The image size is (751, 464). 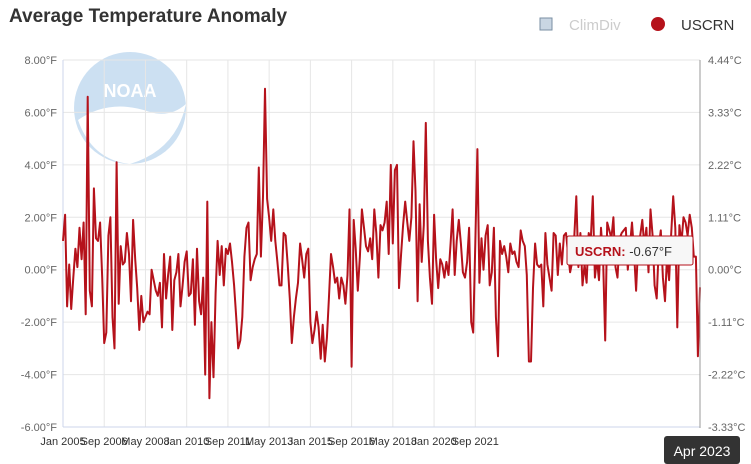 I want to click on y-tick-label-left: 4.00°F, so click(x=40, y=166).